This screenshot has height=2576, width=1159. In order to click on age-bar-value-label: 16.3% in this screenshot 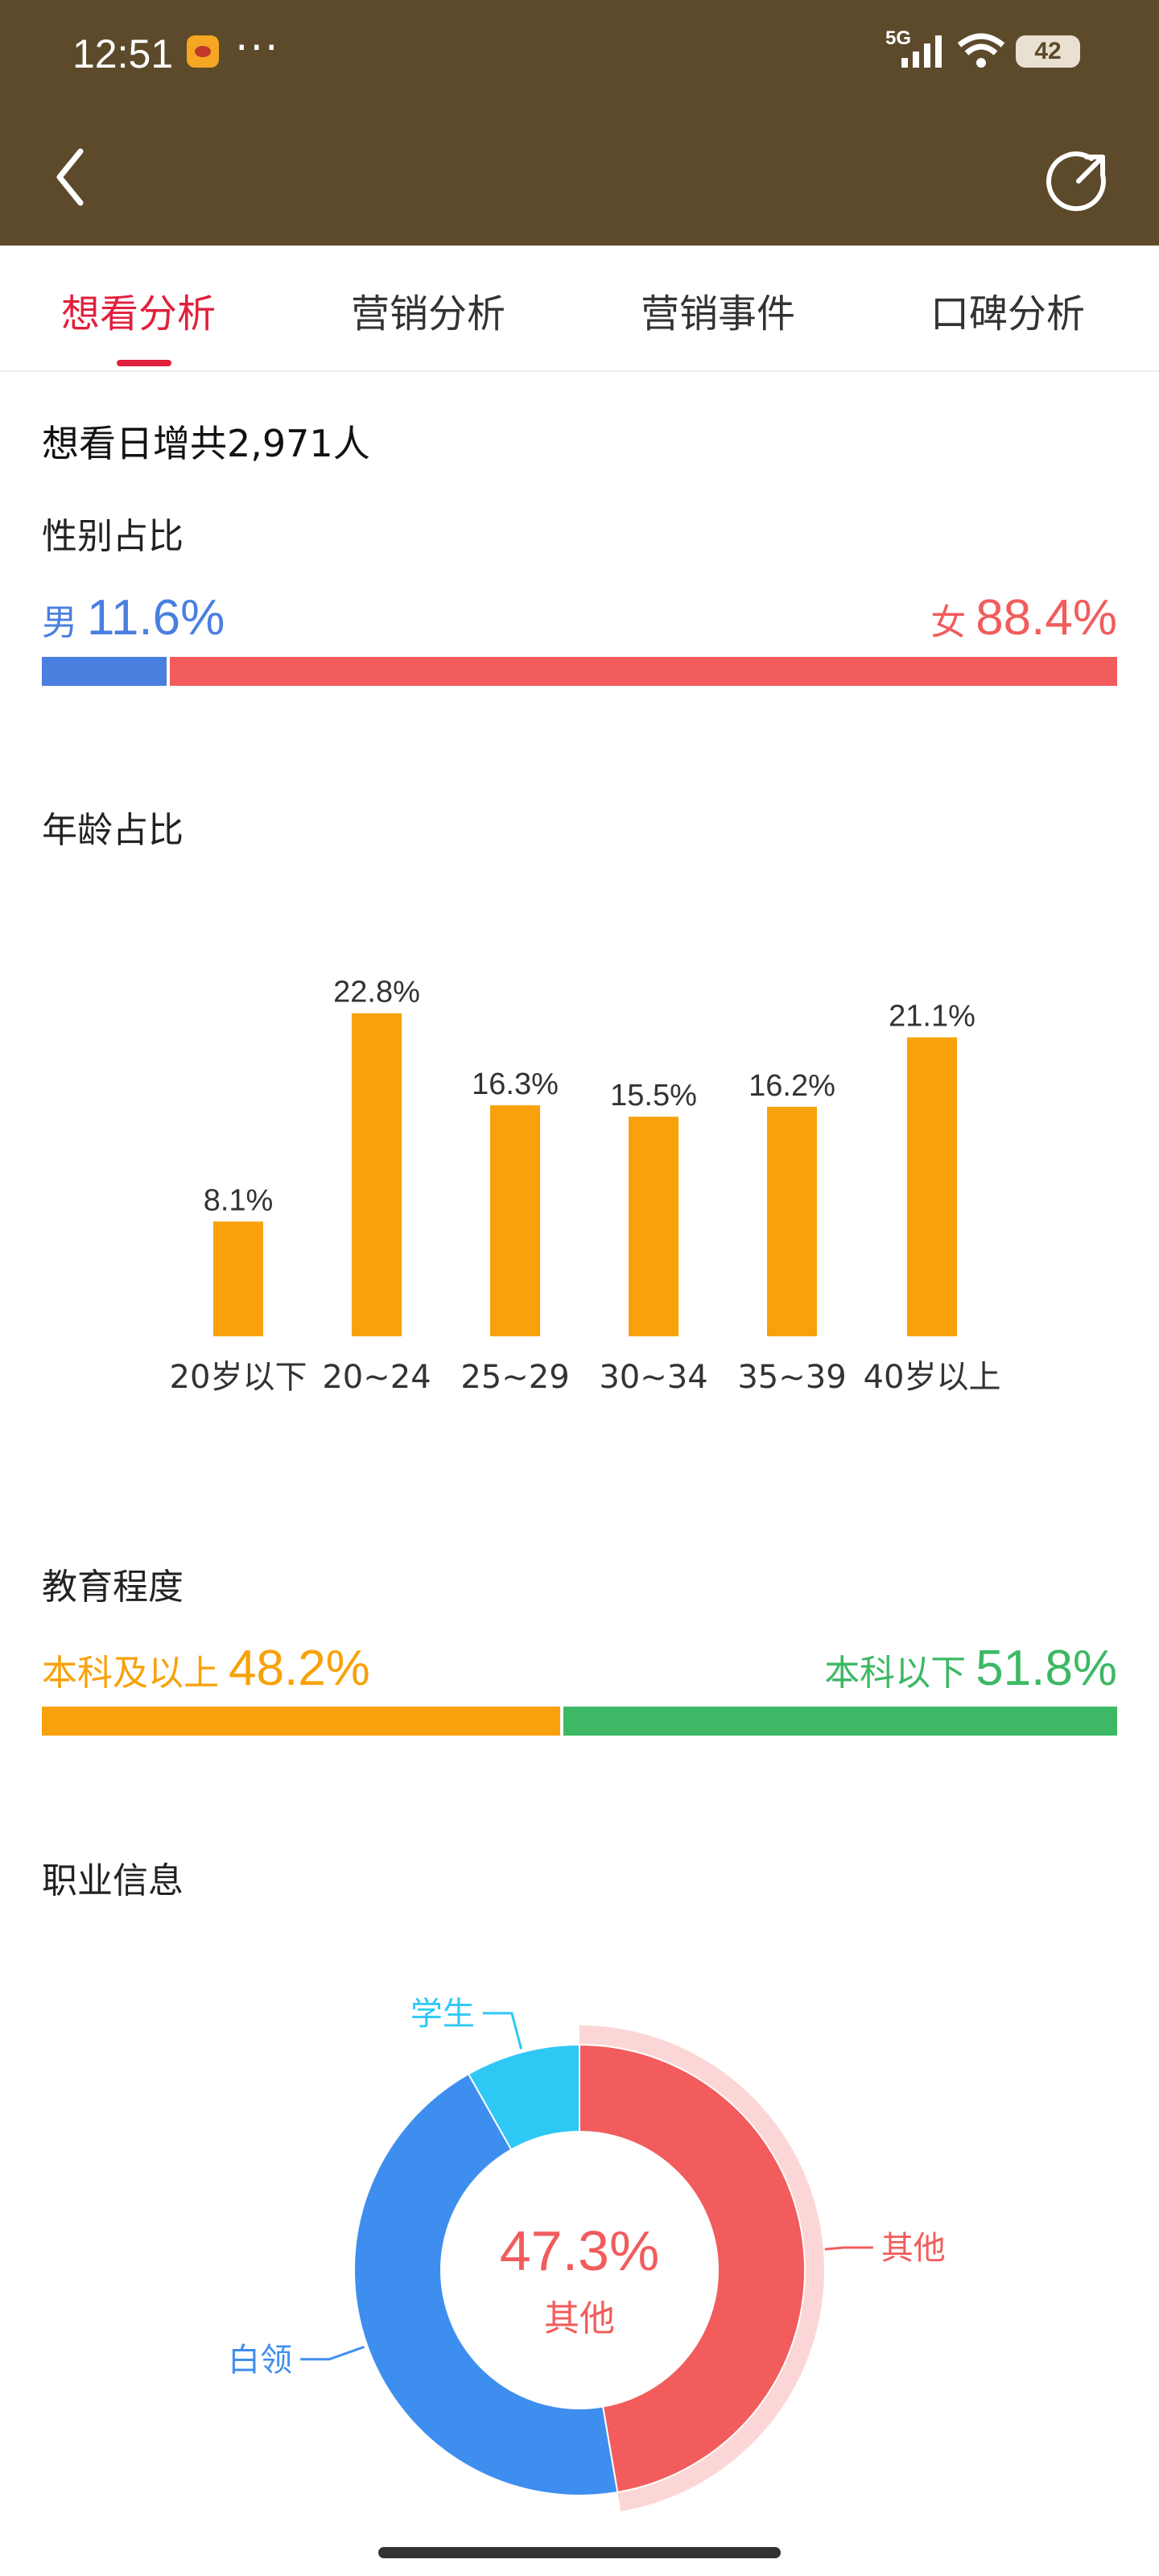, I will do `click(515, 1084)`.